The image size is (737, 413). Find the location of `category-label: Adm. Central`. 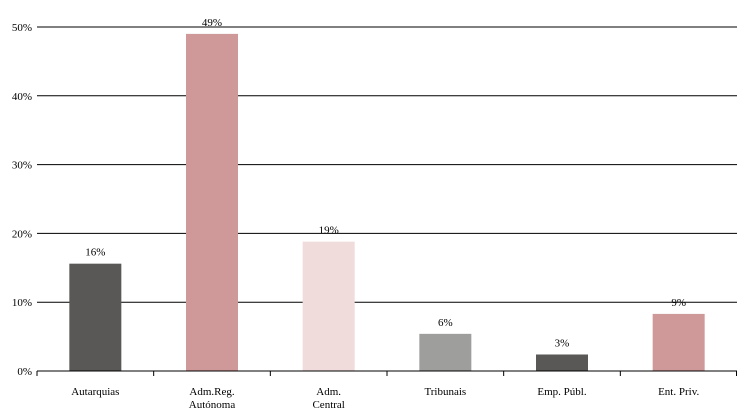

category-label: Adm. Central is located at coordinates (328, 398).